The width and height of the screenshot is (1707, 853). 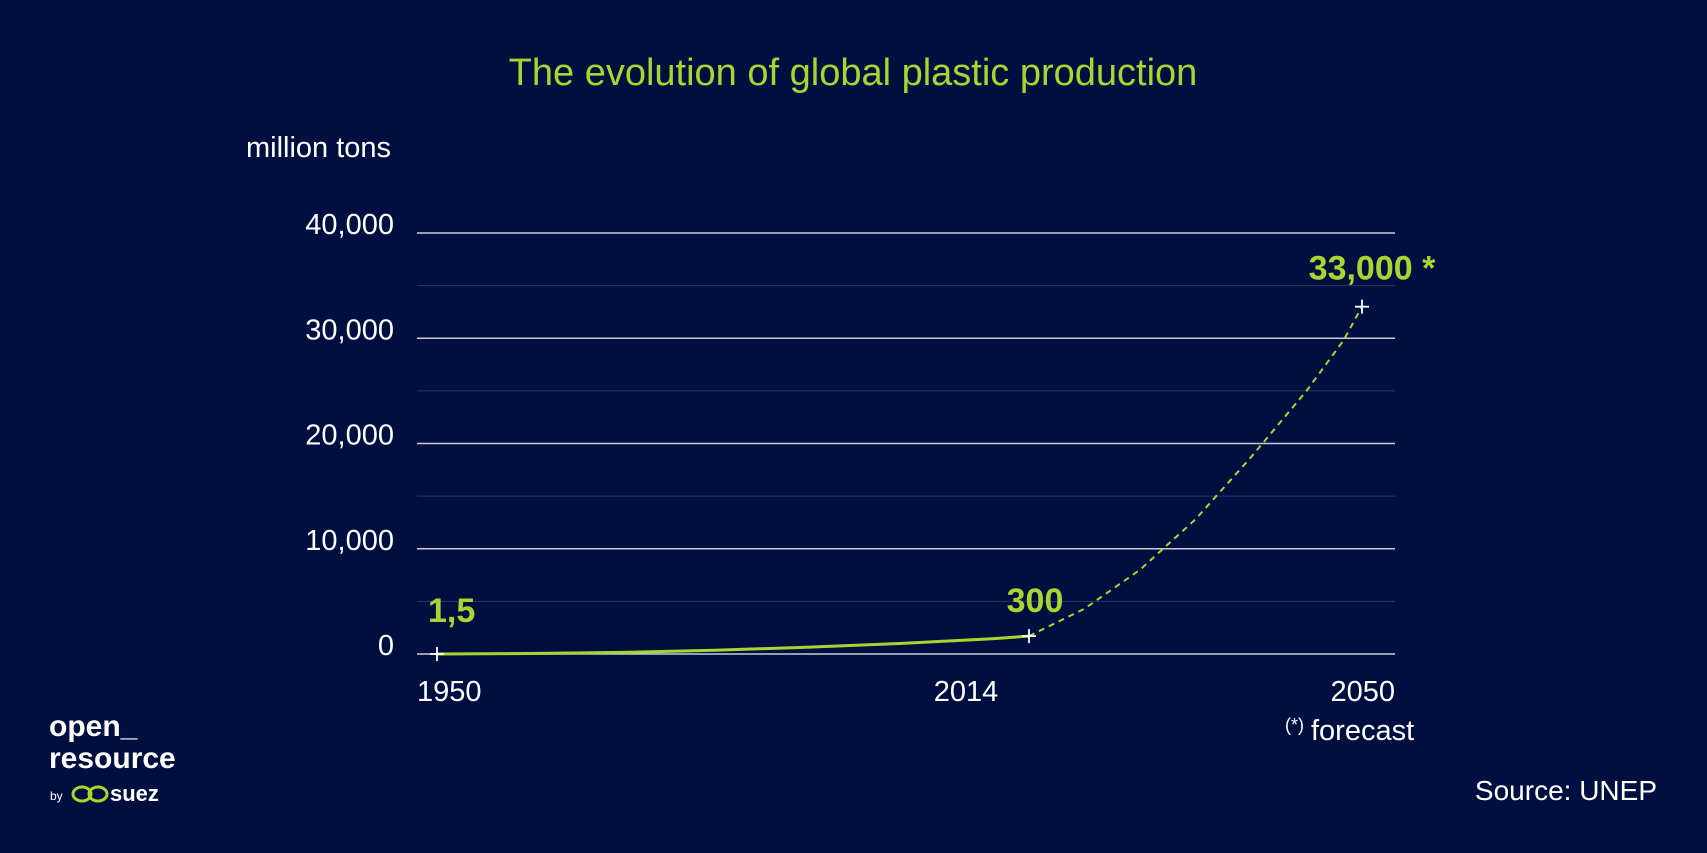 I want to click on open-resource-logo: open_ resource by suez, so click(x=112, y=758).